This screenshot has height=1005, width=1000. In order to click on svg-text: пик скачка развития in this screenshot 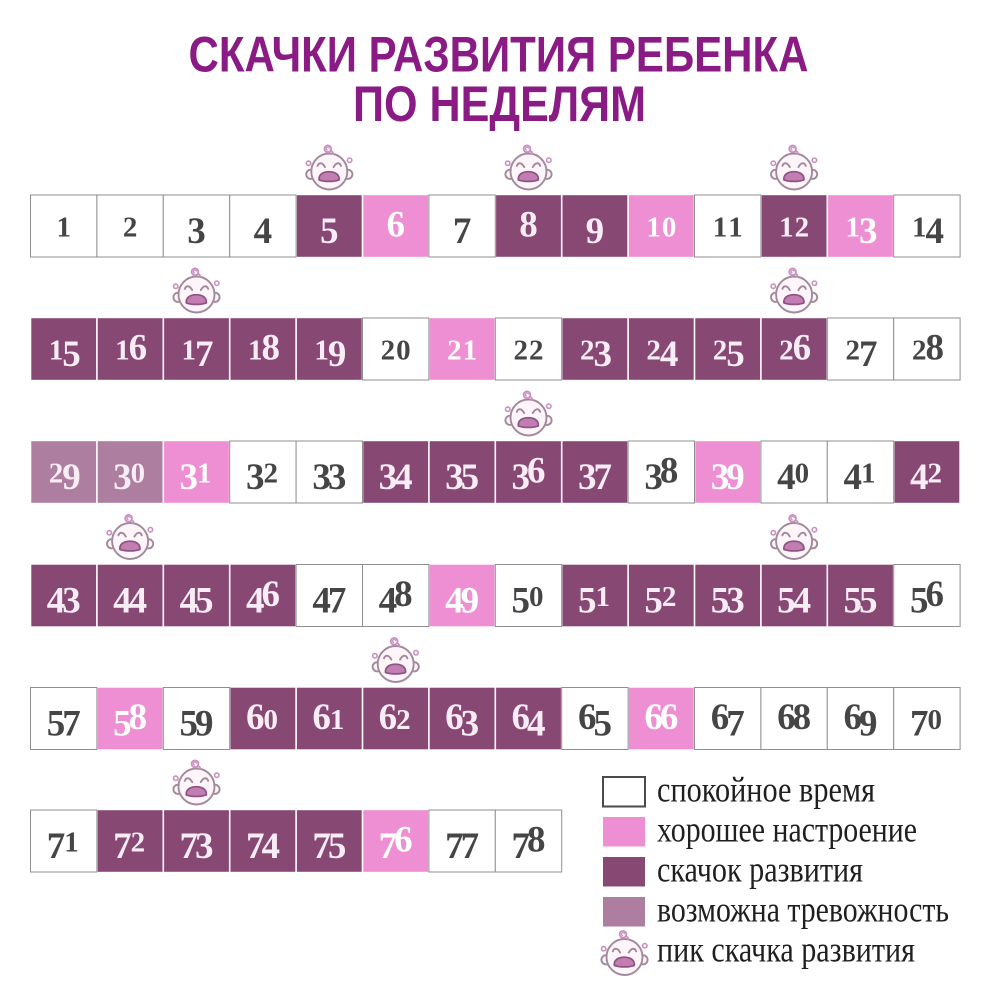, I will do `click(786, 950)`.